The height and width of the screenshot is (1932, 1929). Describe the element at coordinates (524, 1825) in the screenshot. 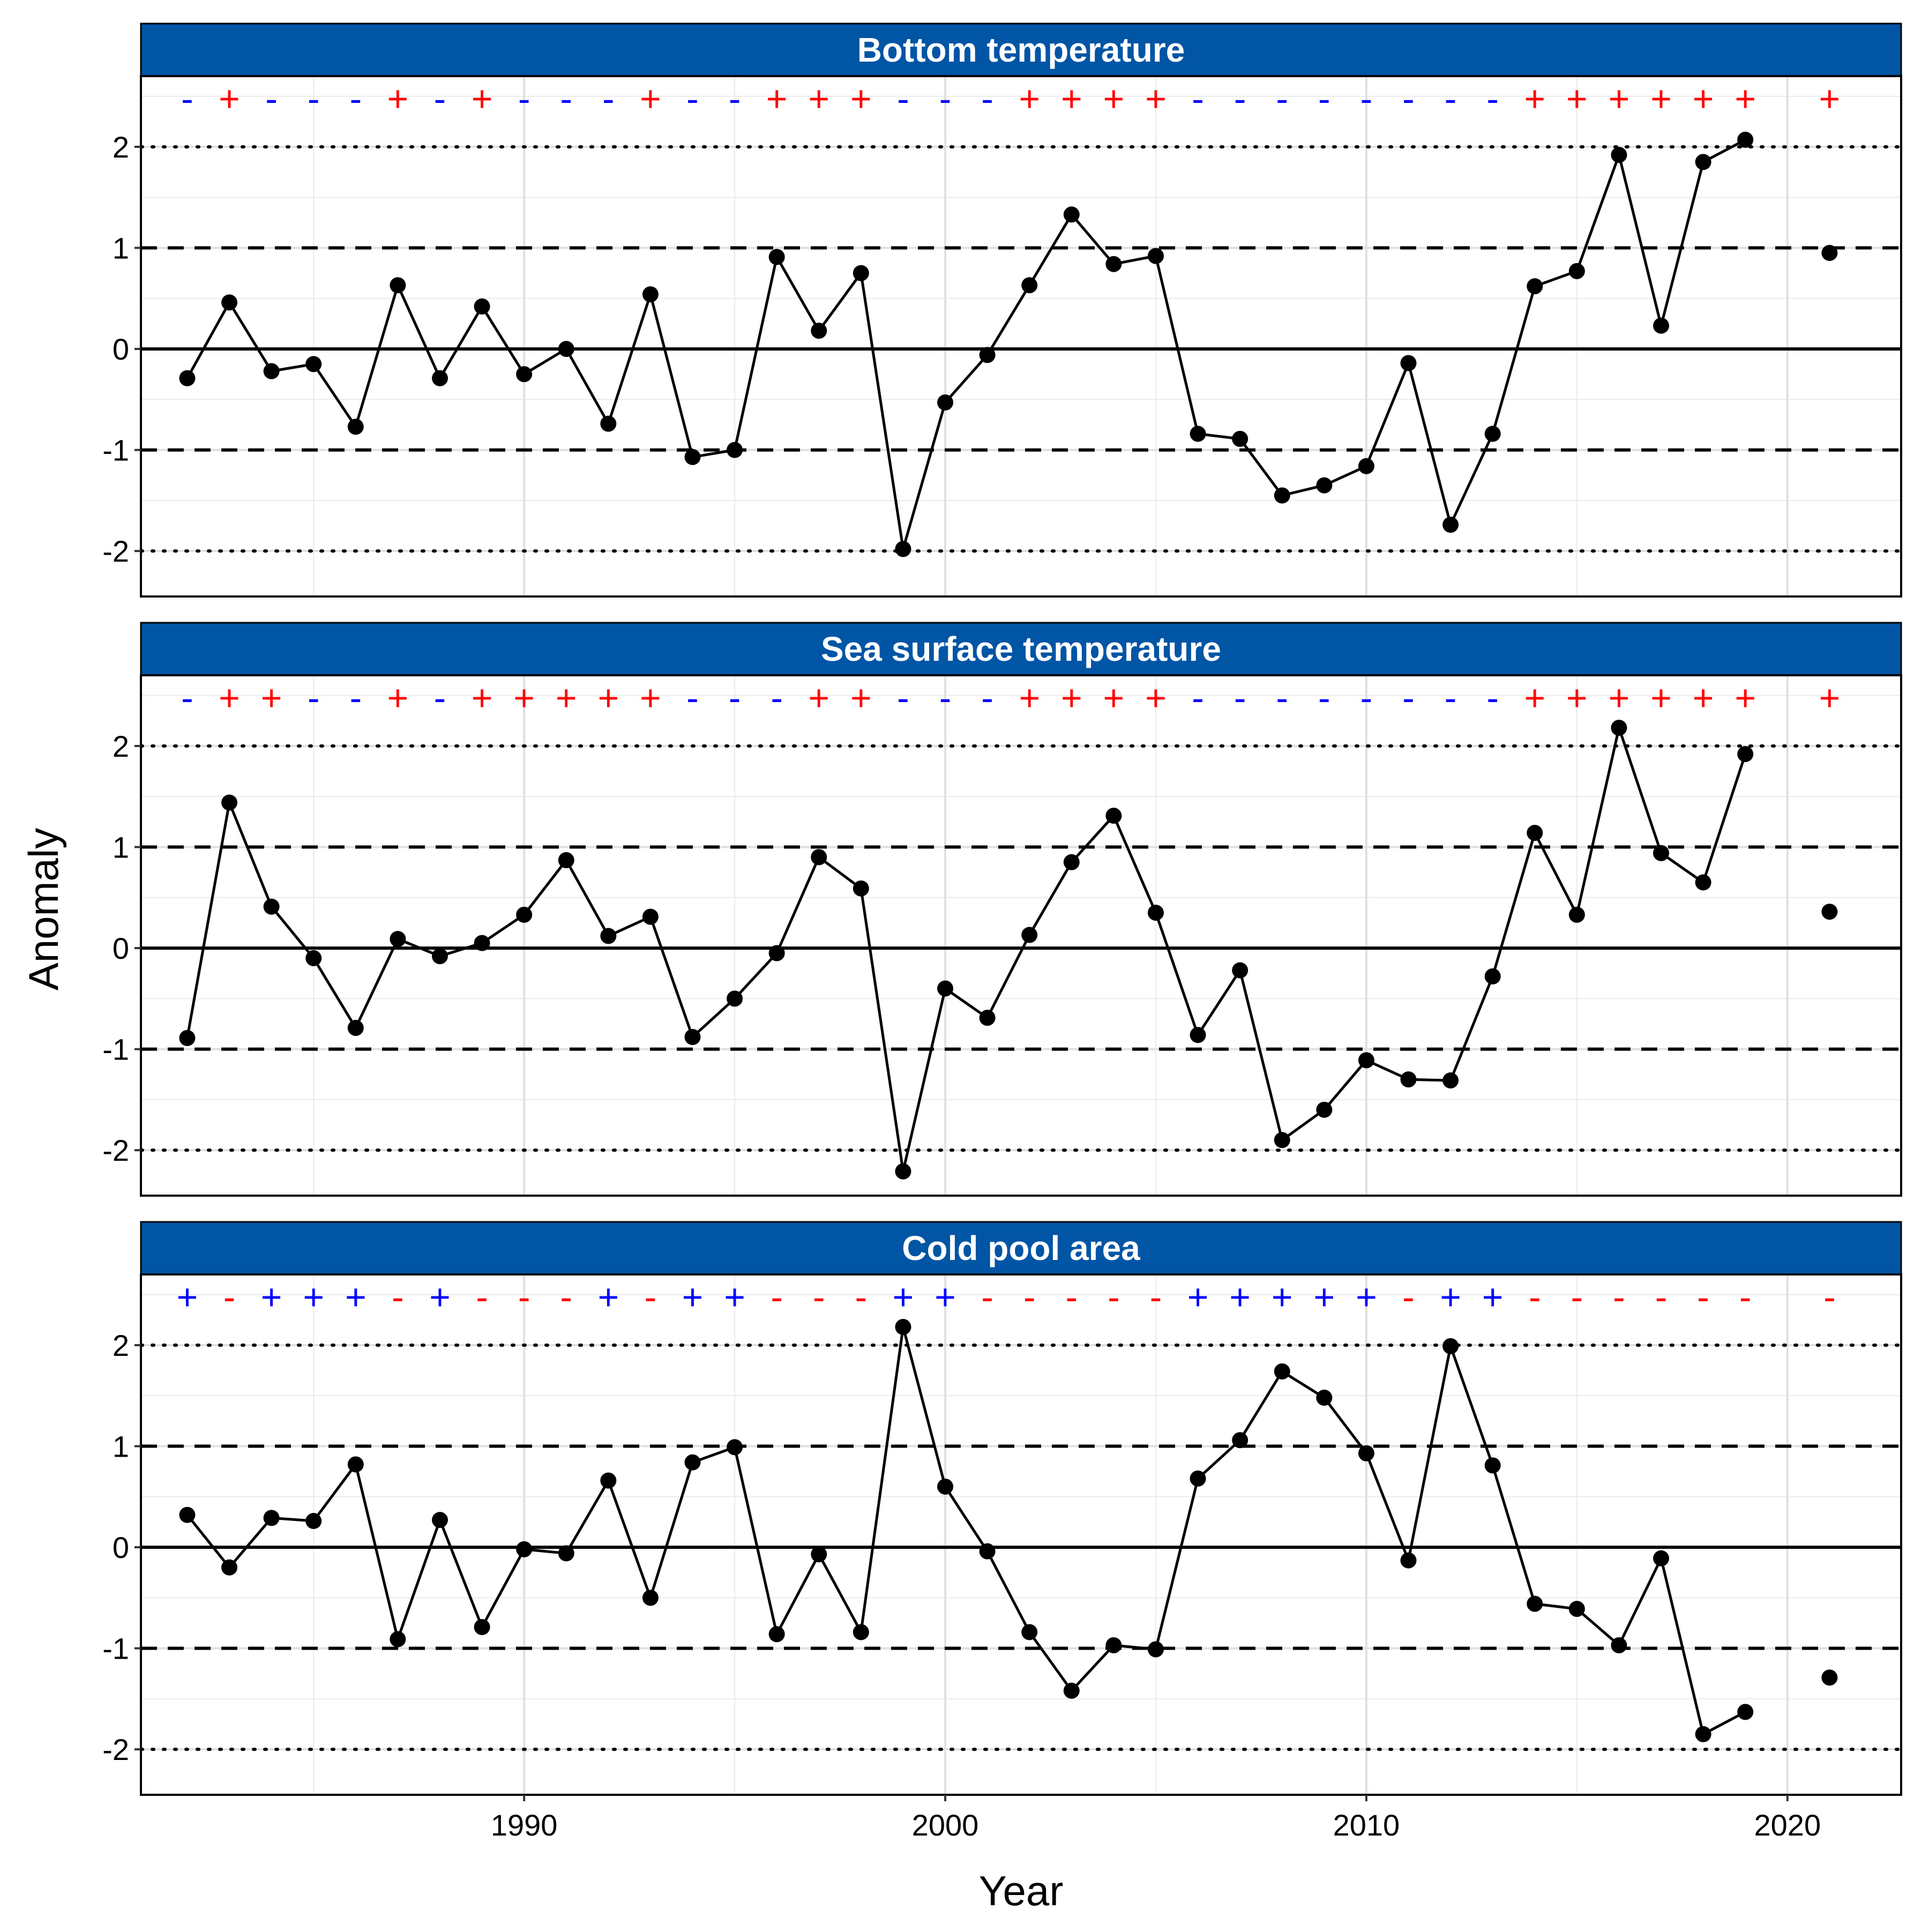

I see `x-tick-label: 1990` at that location.